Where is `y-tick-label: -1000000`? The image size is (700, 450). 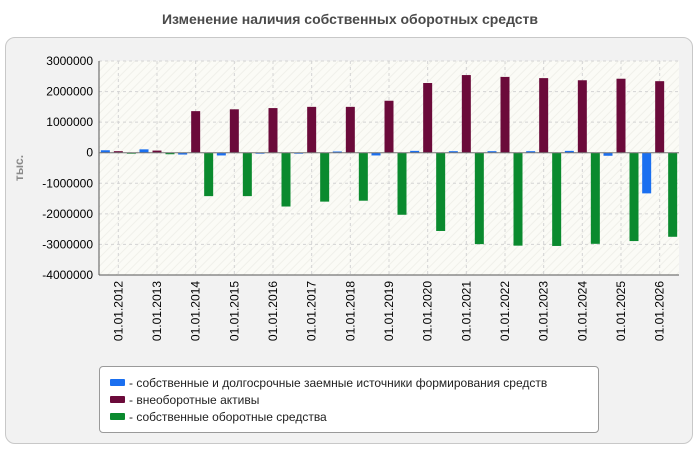 y-tick-label: -1000000 is located at coordinates (67, 183).